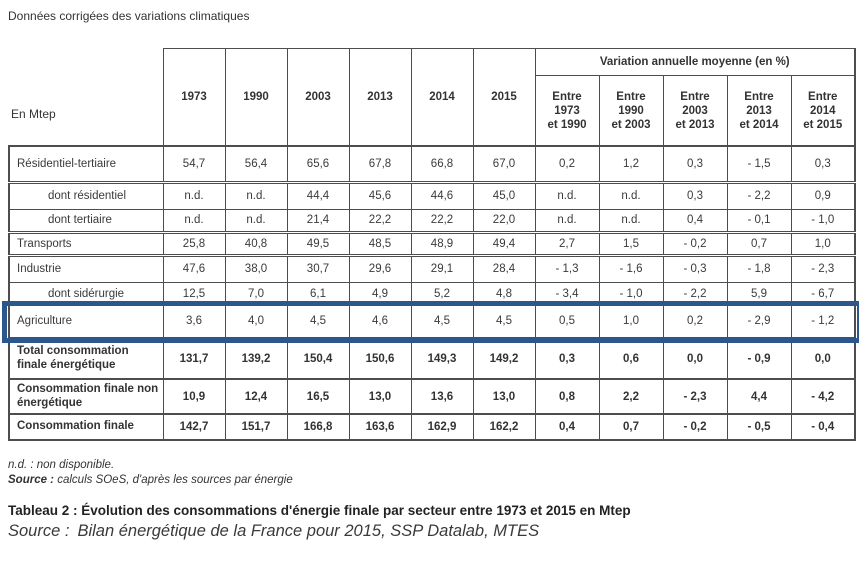 The height and width of the screenshot is (570, 859). I want to click on cell-value: 45,6, so click(380, 195).